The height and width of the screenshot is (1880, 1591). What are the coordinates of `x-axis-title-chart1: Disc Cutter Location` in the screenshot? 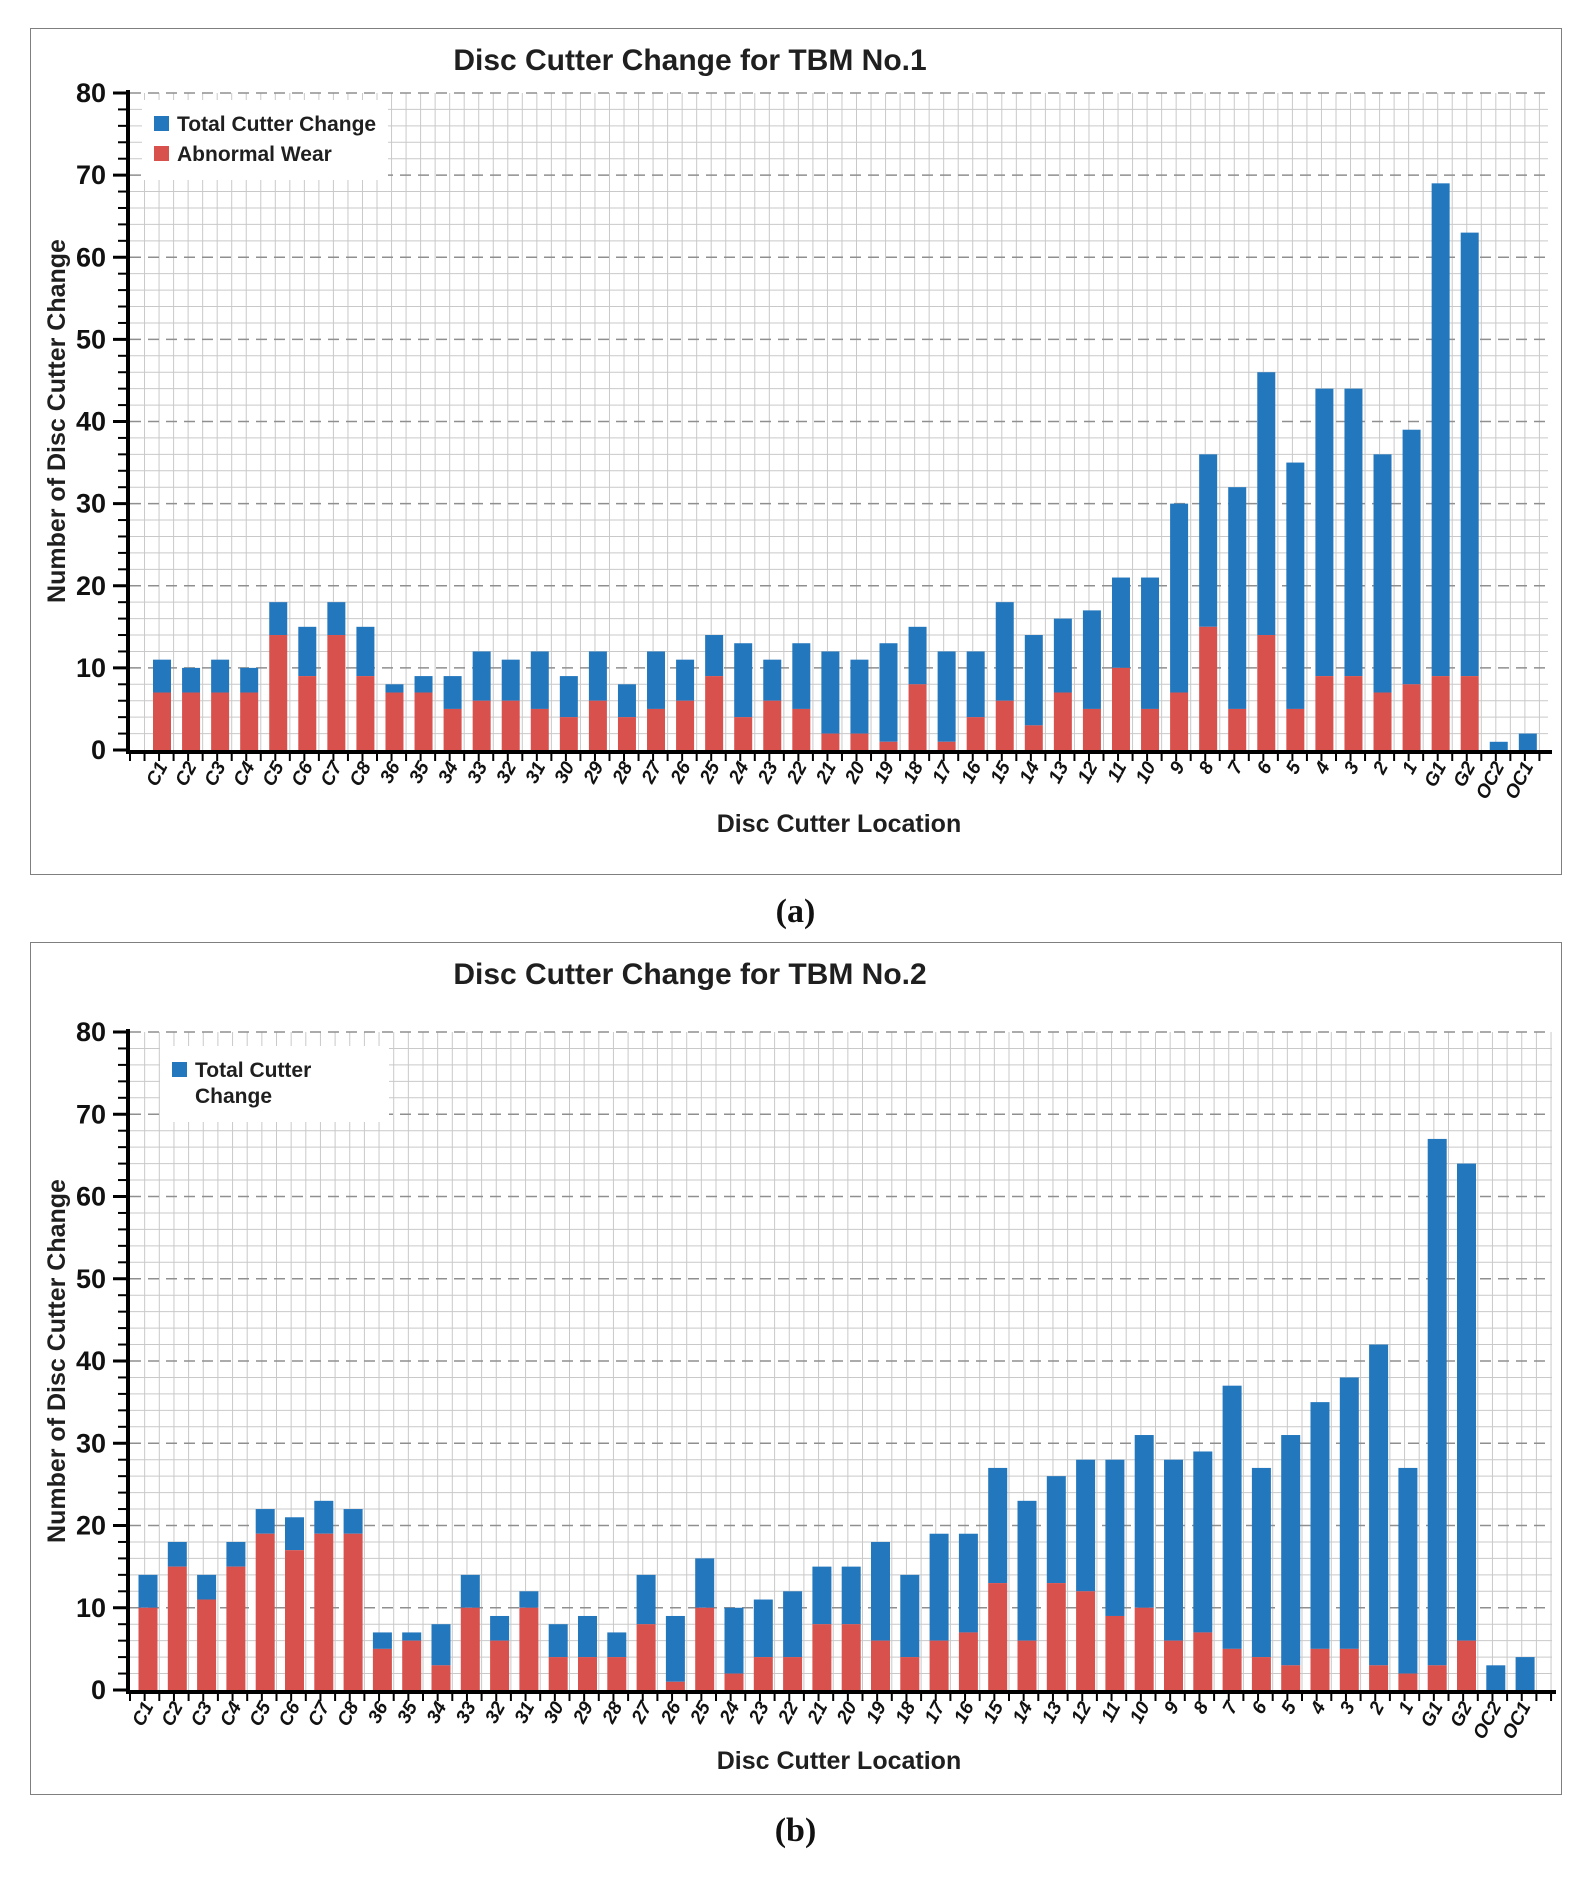 It's located at (839, 824).